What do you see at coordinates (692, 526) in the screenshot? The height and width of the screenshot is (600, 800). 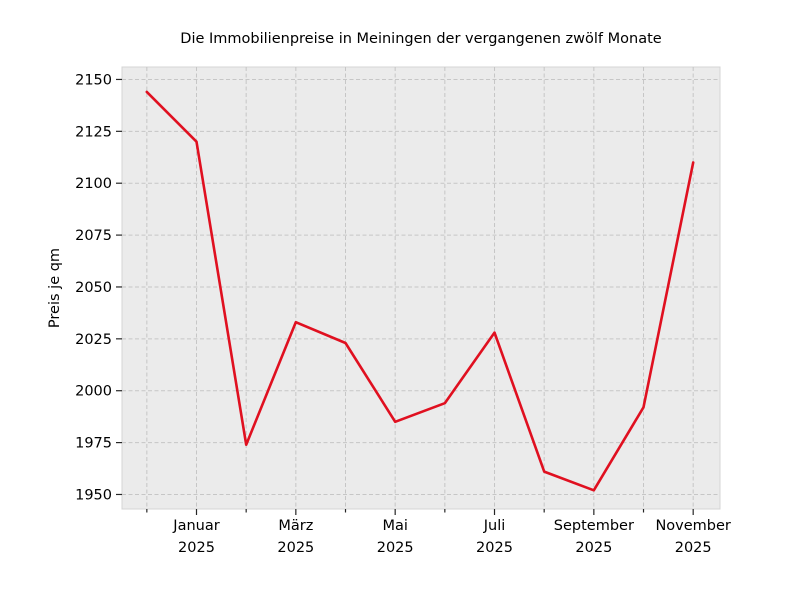 I see `x-tick-label-month: November` at bounding box center [692, 526].